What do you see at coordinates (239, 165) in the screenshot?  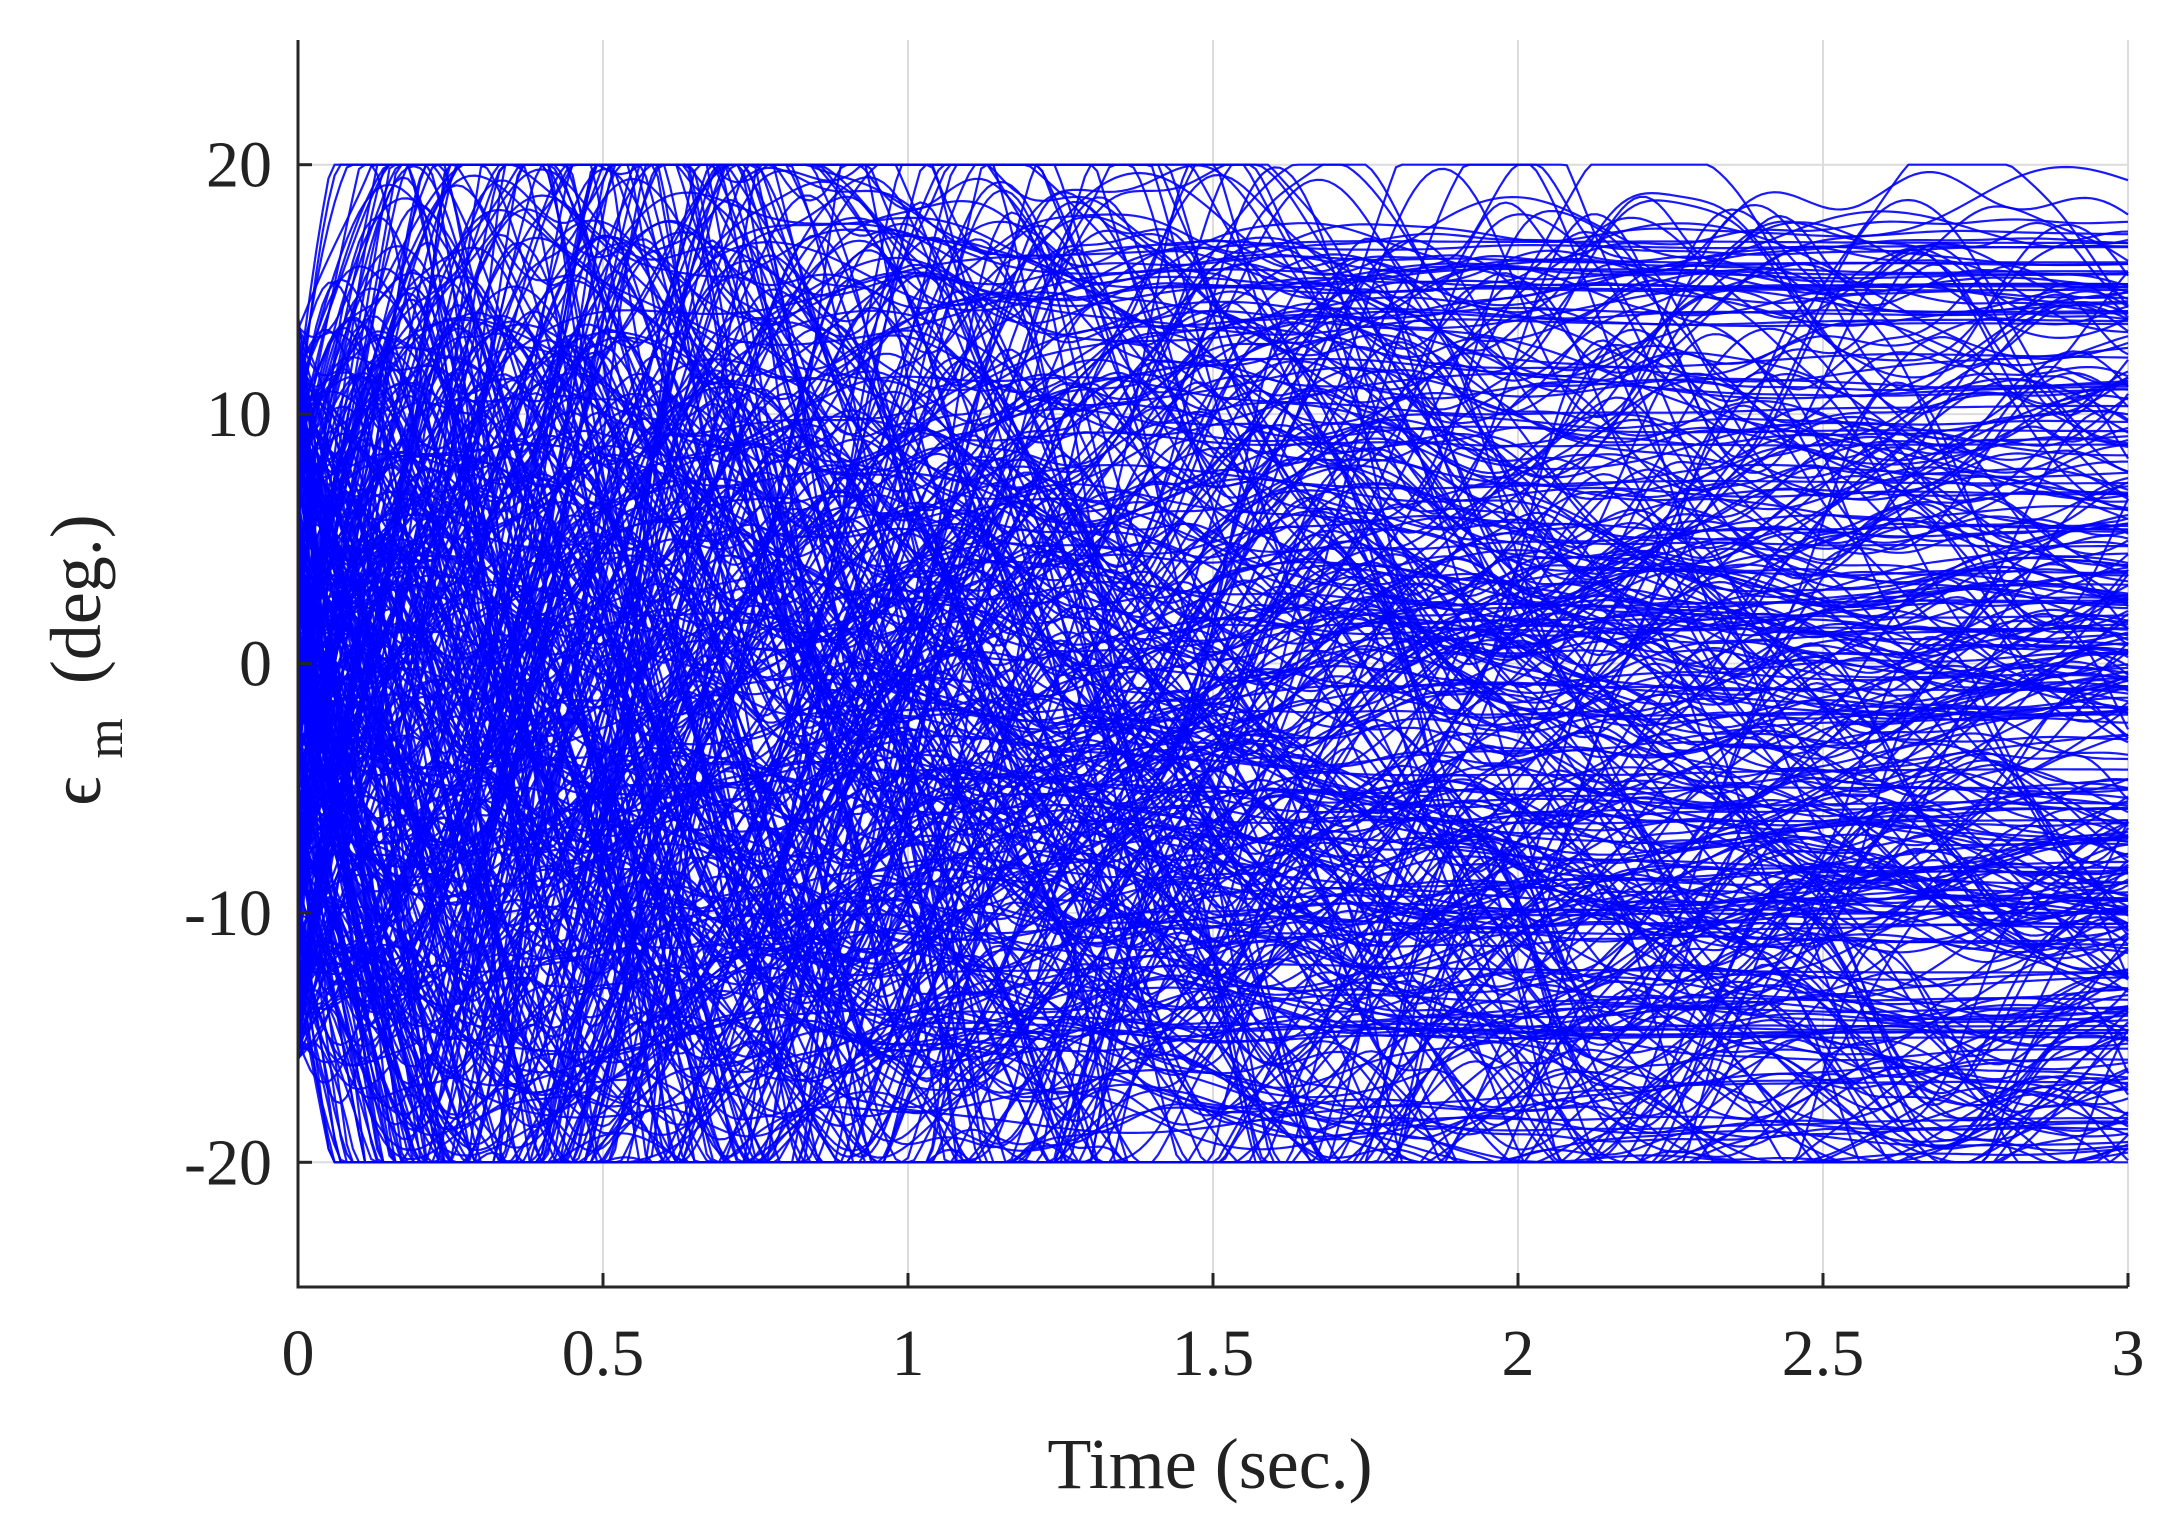 I see `y-tick-label-4: 20` at bounding box center [239, 165].